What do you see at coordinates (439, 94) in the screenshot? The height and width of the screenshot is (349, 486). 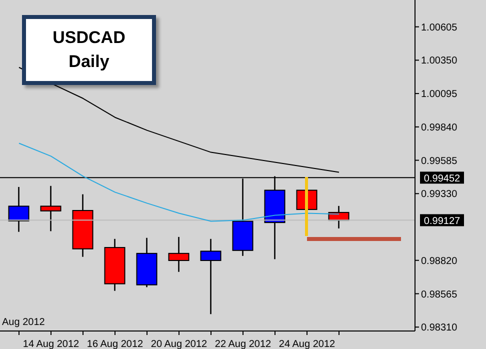 I see `y-tick-label: 1.00095` at bounding box center [439, 94].